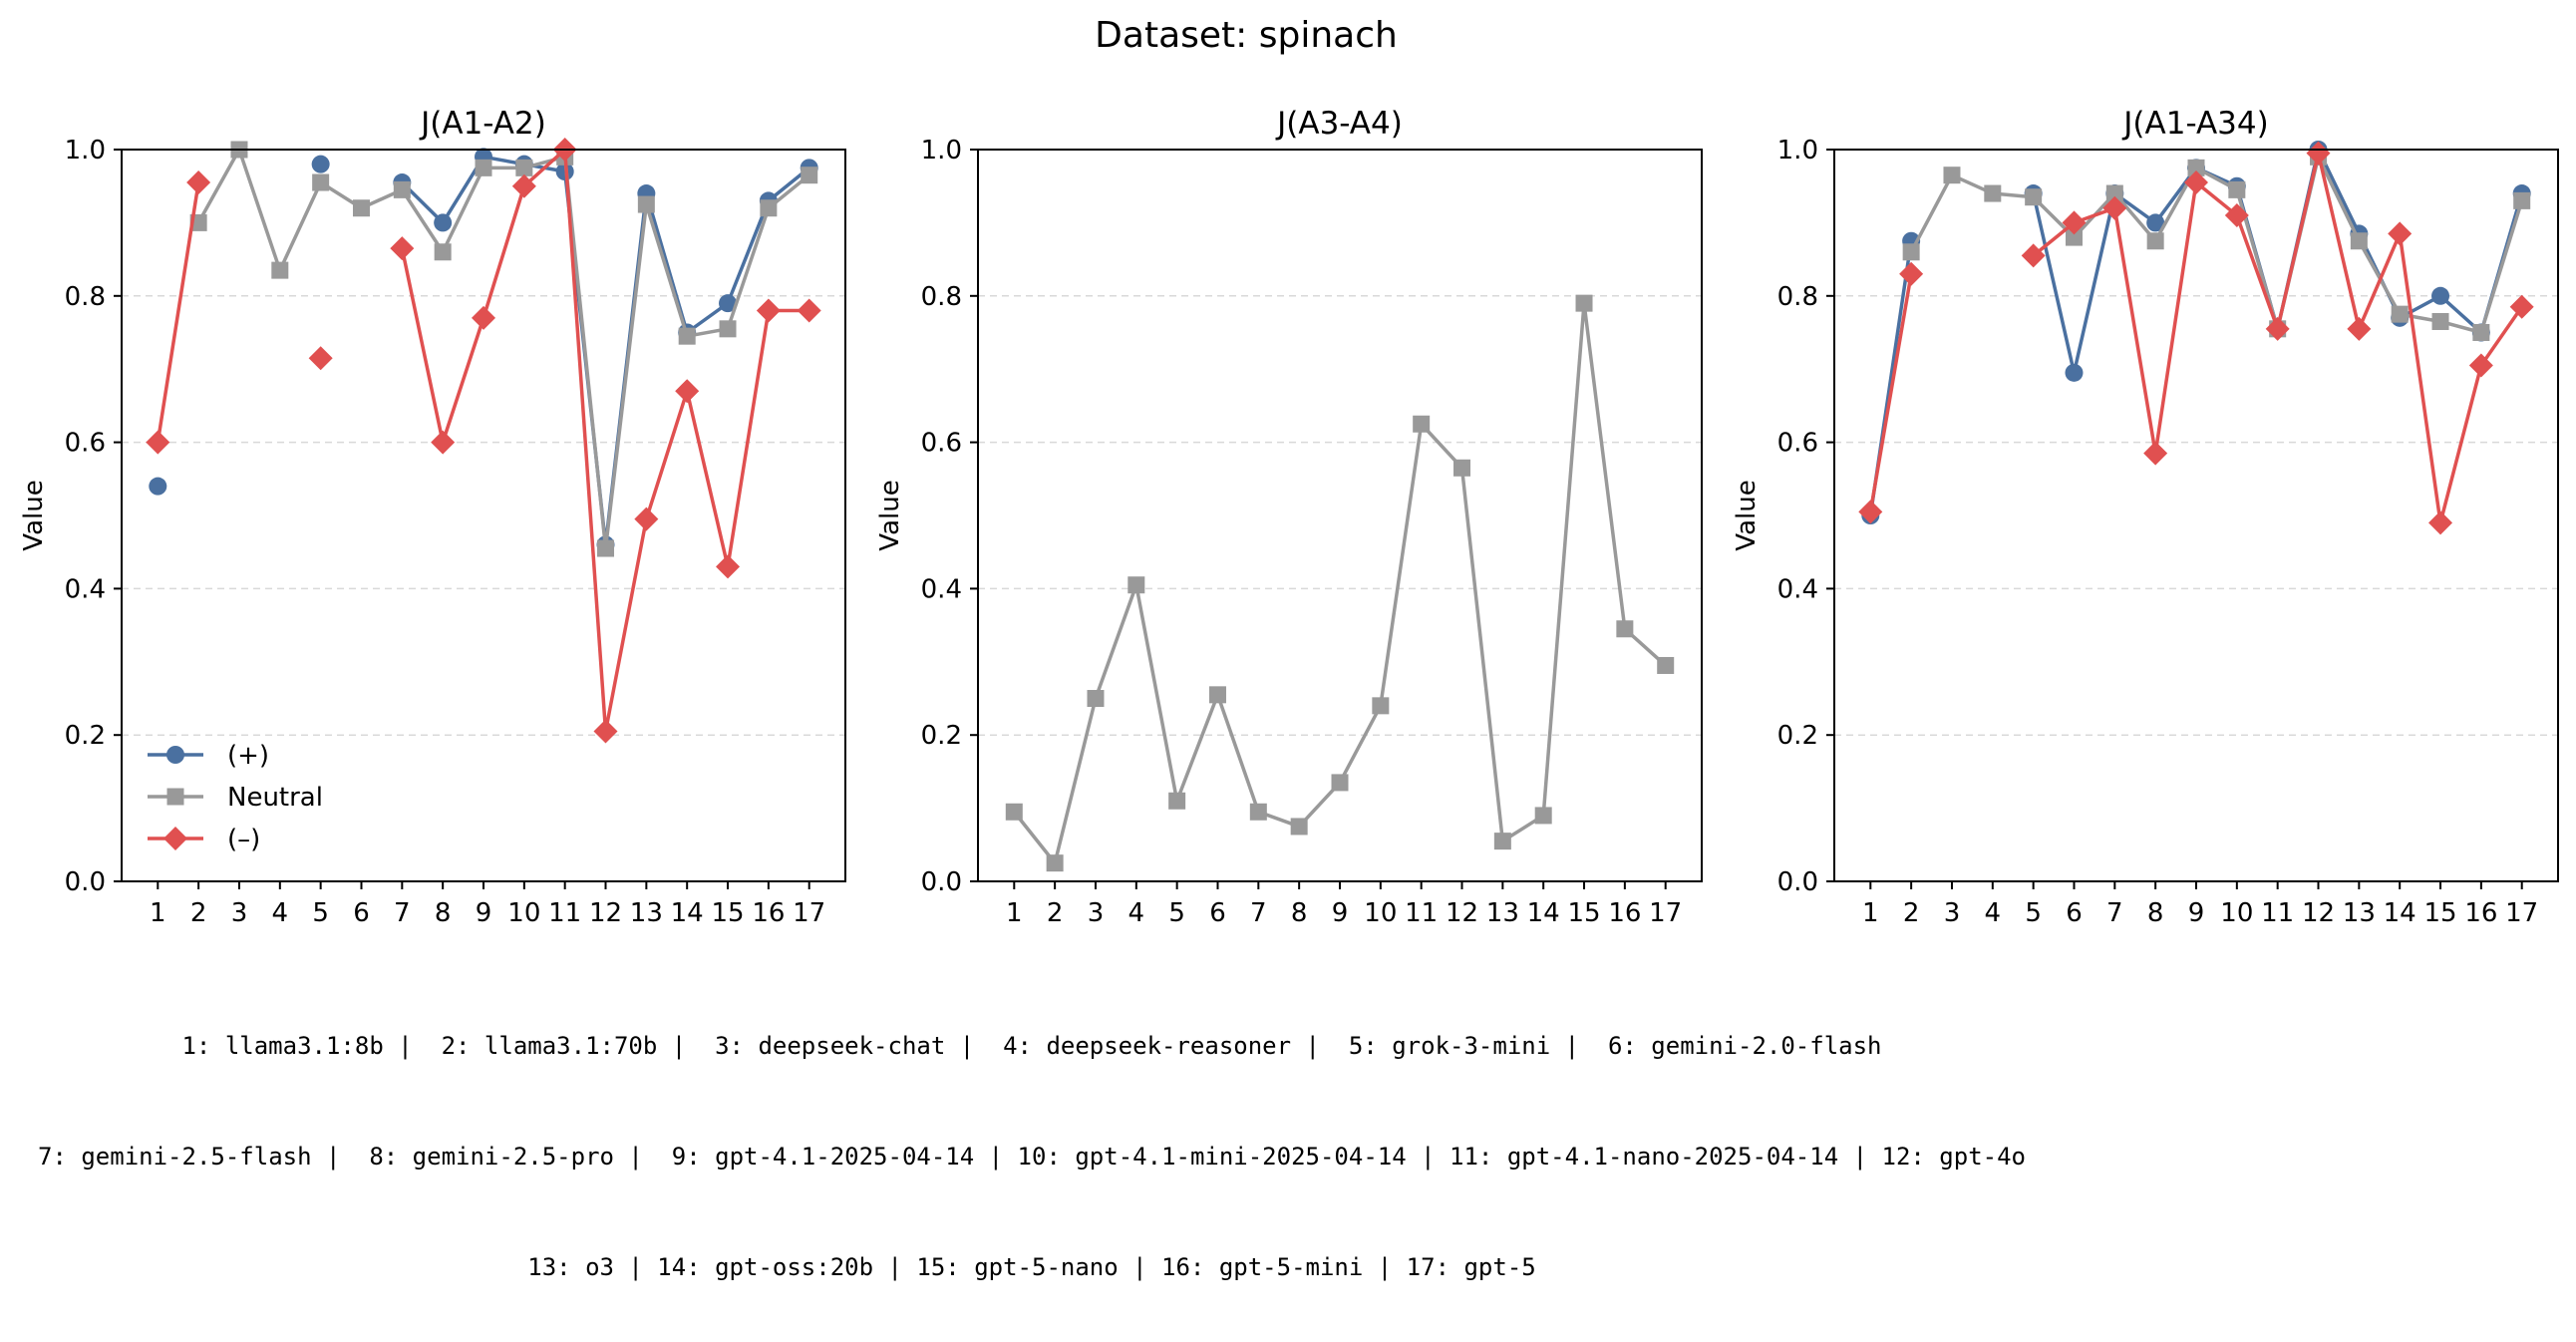 The height and width of the screenshot is (1342, 2576). Describe the element at coordinates (275, 798) in the screenshot. I see `legend-label: Neutral` at that location.